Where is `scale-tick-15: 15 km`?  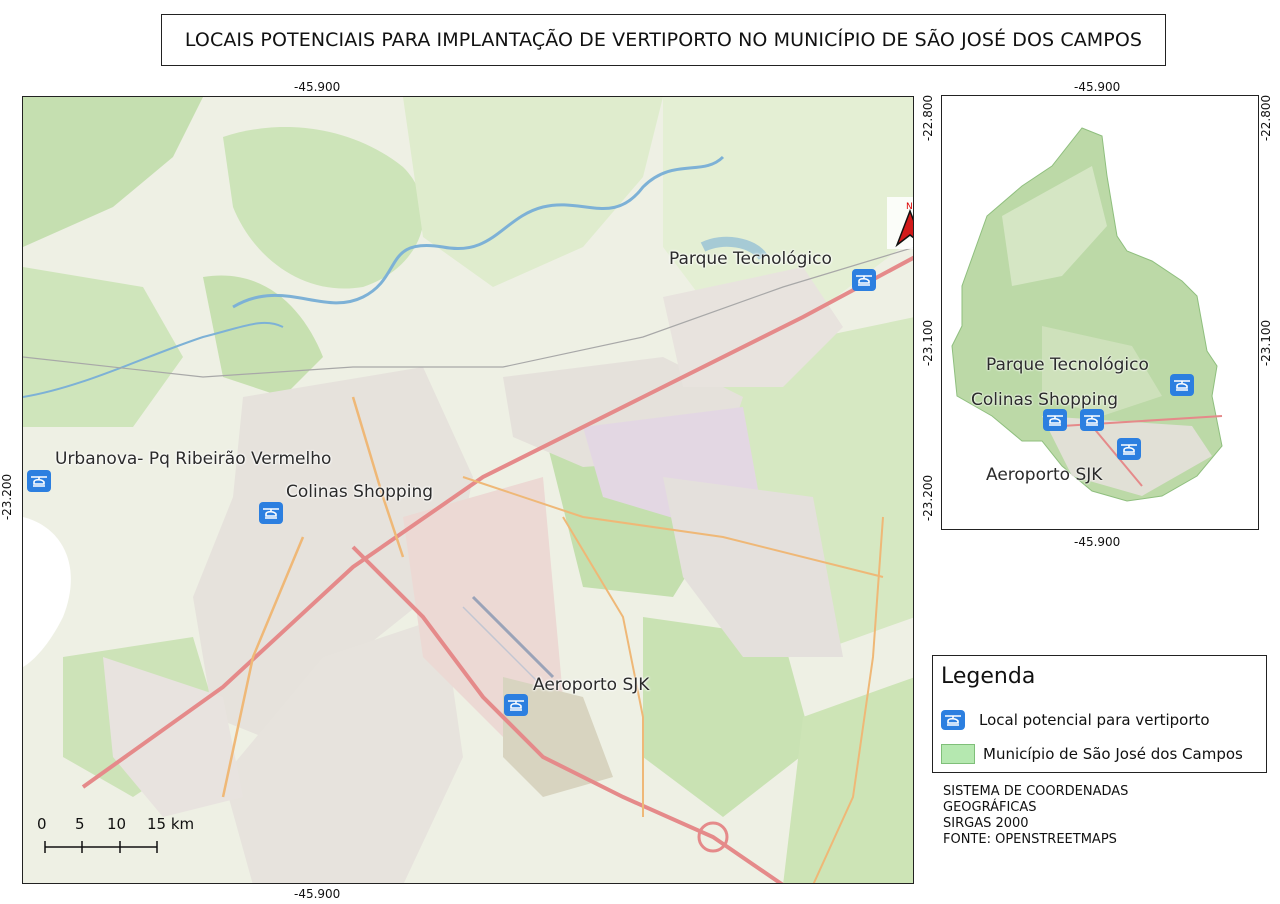 scale-tick-15: 15 km is located at coordinates (171, 824).